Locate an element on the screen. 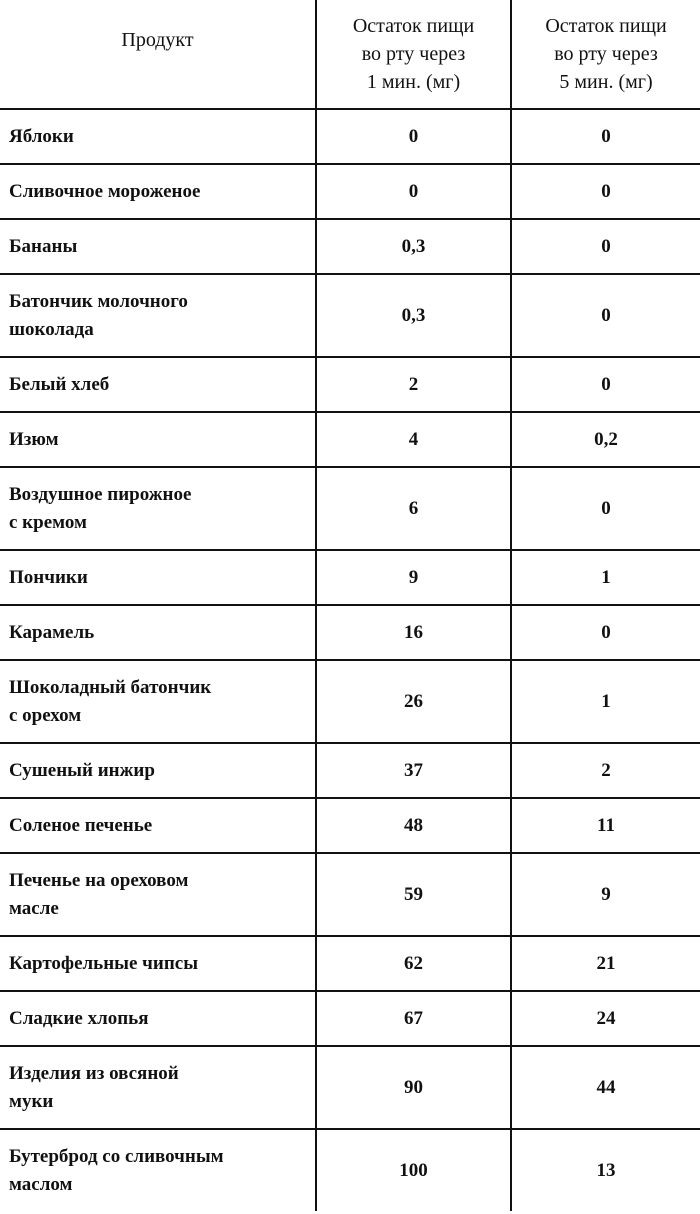 This screenshot has height=1214, width=700. table-row: Шоколадный батончик с орехом 26 1 is located at coordinates (350, 701).